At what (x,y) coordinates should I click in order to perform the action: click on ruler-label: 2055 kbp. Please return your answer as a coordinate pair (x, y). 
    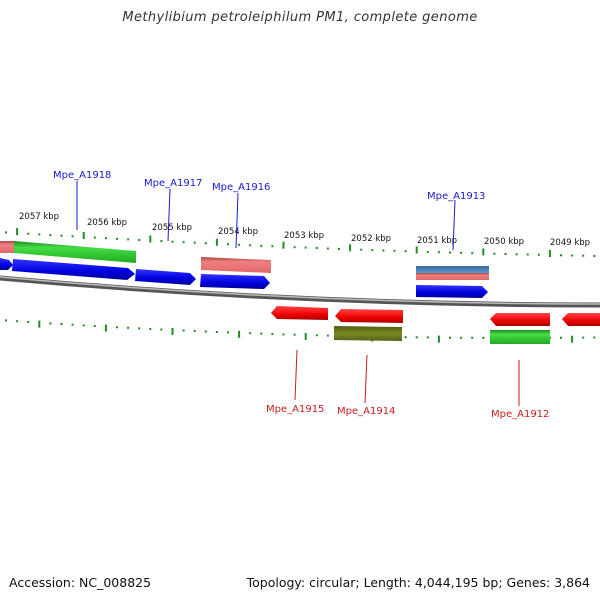
    Looking at the image, I should click on (172, 228).